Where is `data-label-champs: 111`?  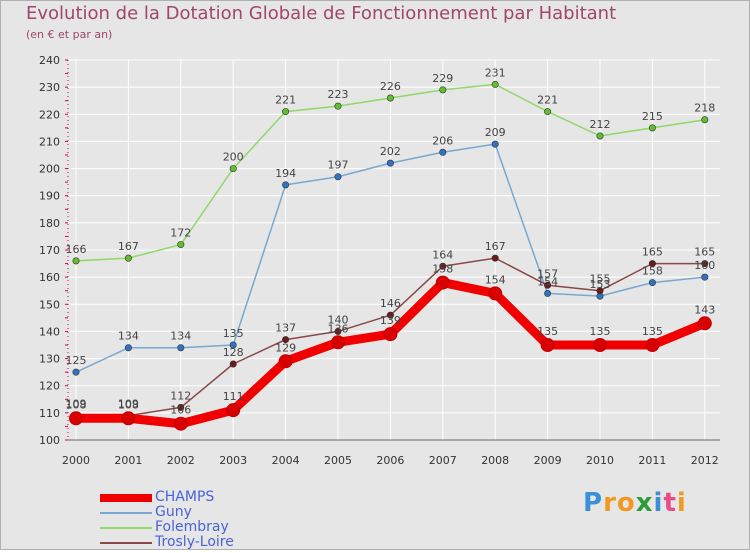
data-label-champs: 111 is located at coordinates (233, 396).